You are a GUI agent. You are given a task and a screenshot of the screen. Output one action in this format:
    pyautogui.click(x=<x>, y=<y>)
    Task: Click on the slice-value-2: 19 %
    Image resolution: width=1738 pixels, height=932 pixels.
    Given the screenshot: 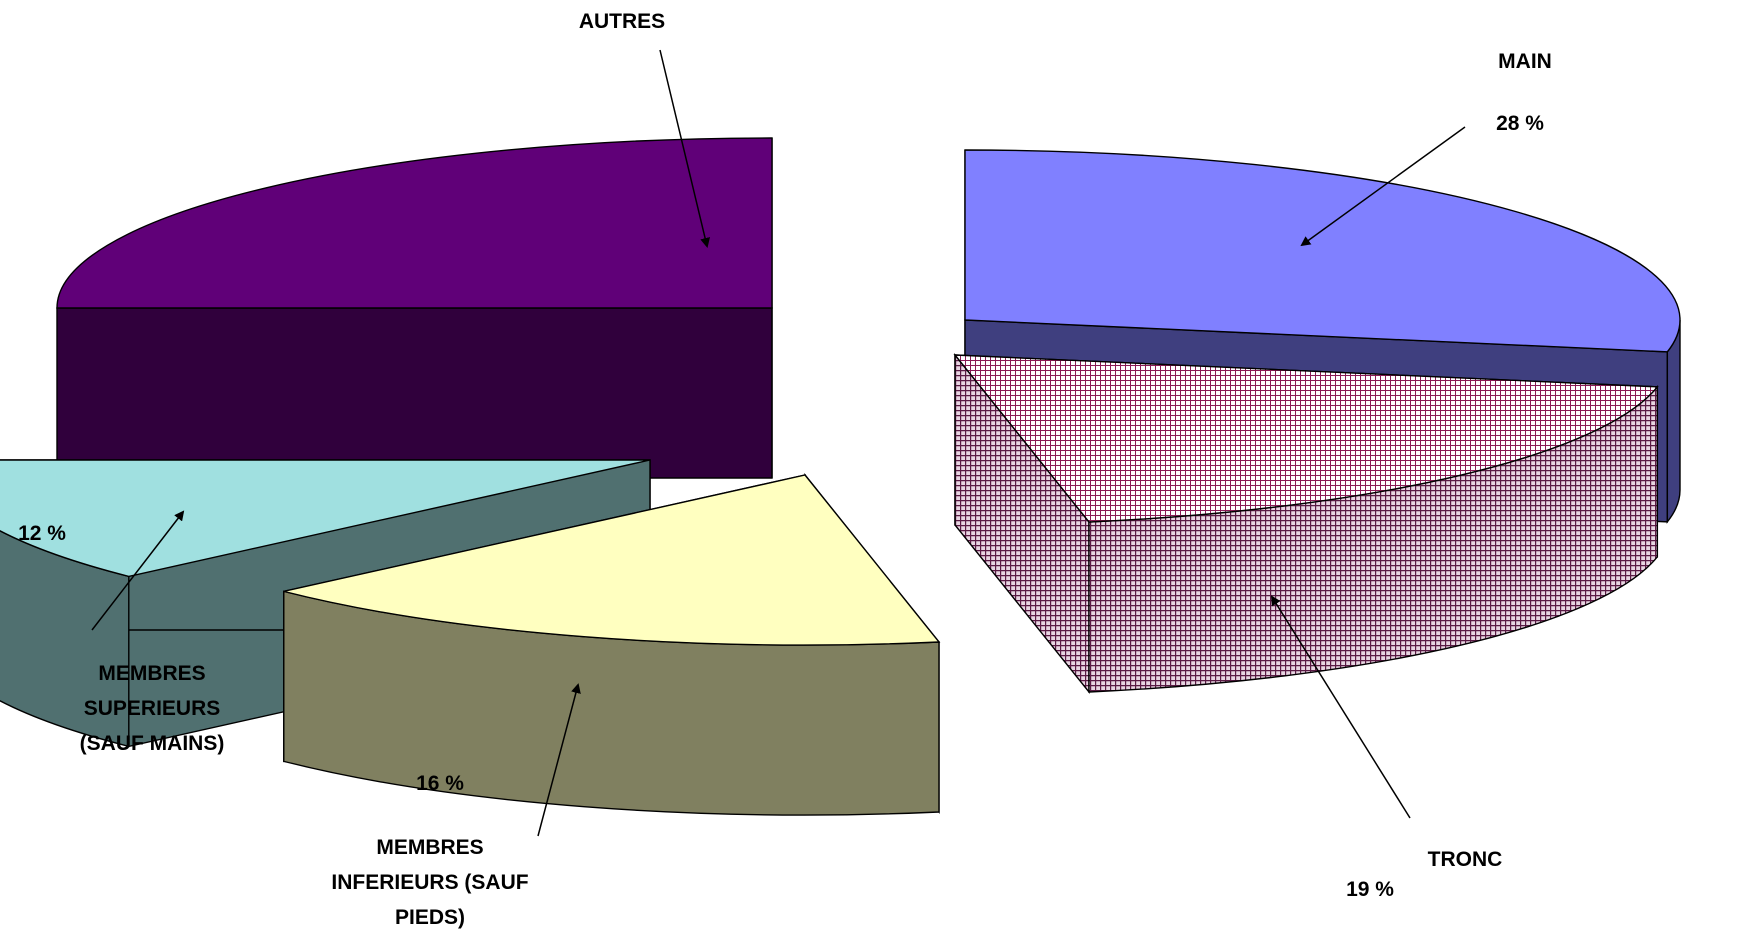 What is the action you would take?
    pyautogui.click(x=1370, y=889)
    